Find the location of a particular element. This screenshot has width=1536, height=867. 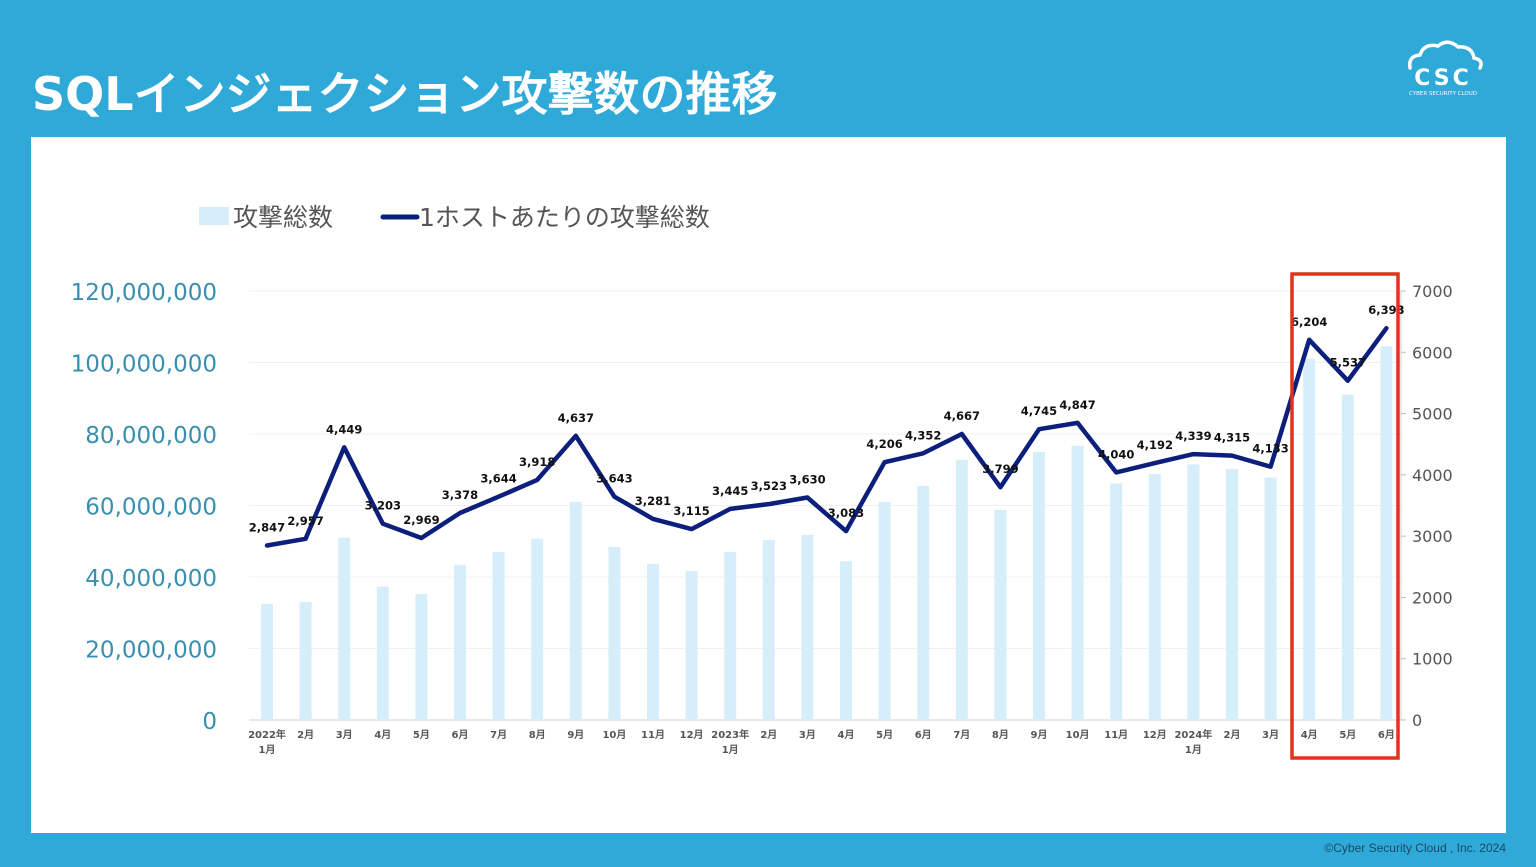

logo-subtext: CYBER SECURITY CLOUD is located at coordinates (1443, 94).